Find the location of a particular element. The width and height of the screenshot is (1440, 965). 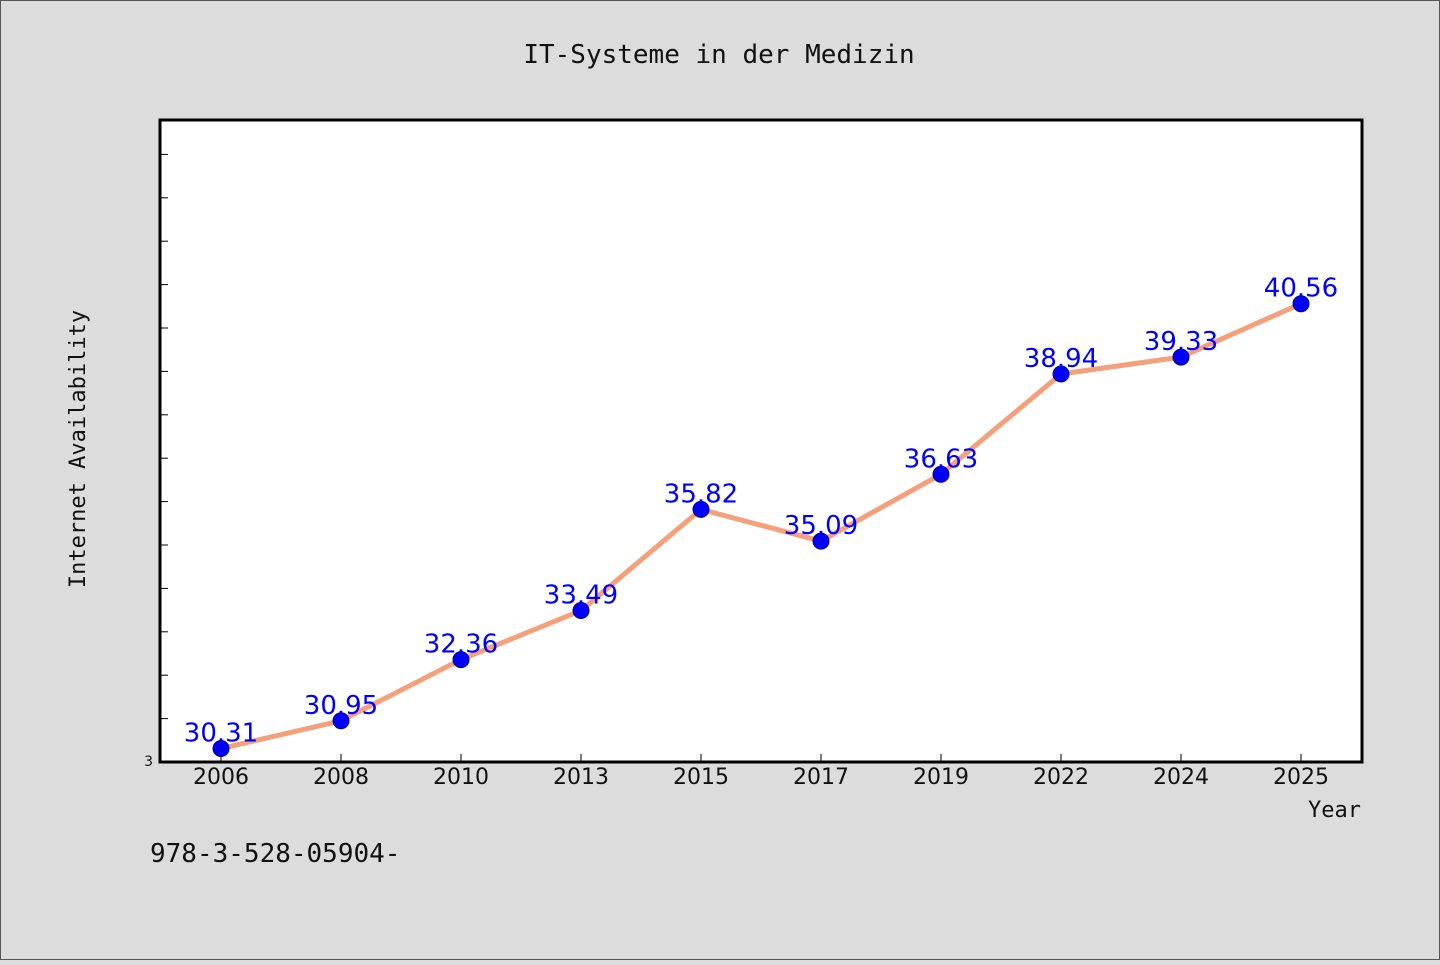

chart-title: IT-Systeme in der Medizin is located at coordinates (718, 55).